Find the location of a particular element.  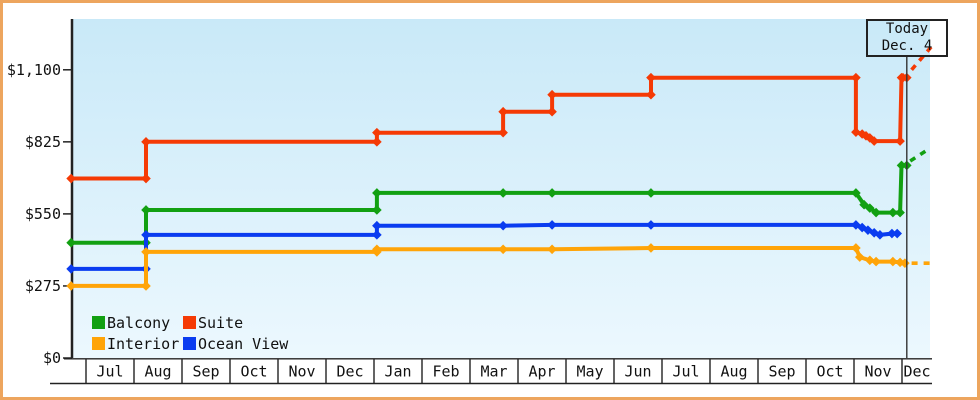

legend: Balcony Suite Interior Ocean View is located at coordinates (190, 333).